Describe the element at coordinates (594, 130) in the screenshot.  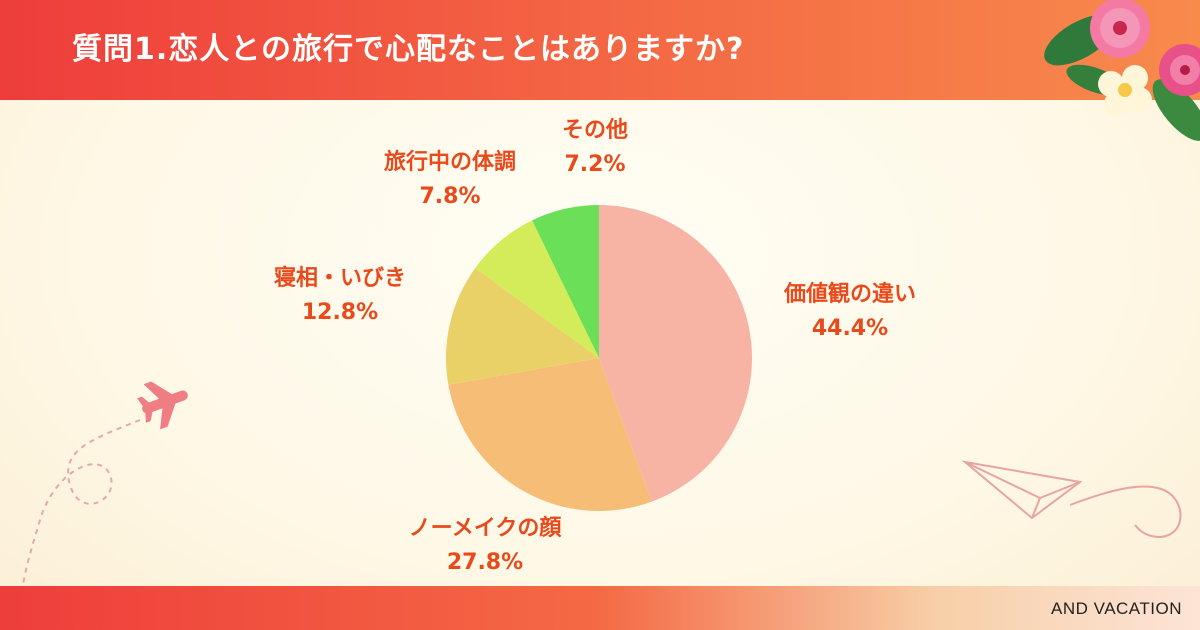
I see `slice-label-4-name: その他` at that location.